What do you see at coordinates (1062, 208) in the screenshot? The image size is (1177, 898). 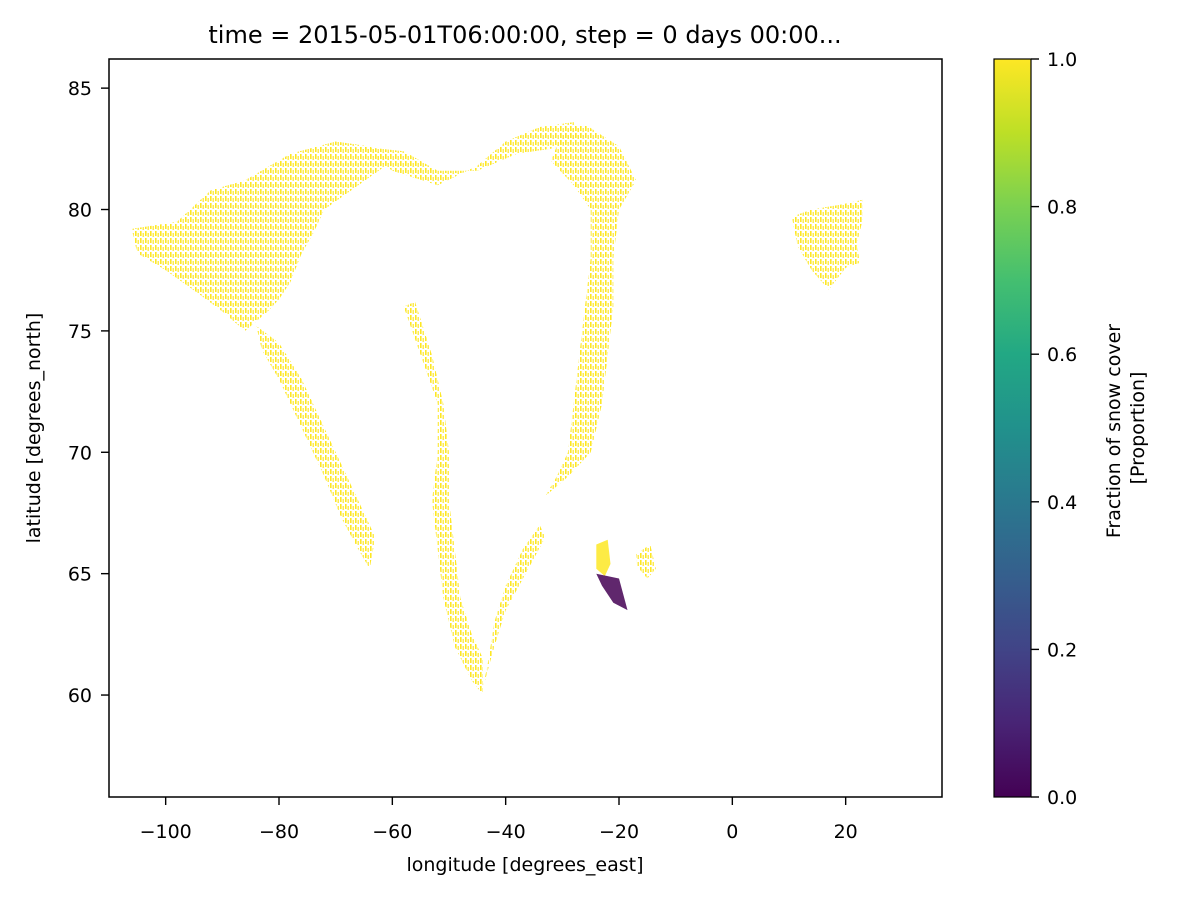 I see `colorbar-tick-label: 0.8` at bounding box center [1062, 208].